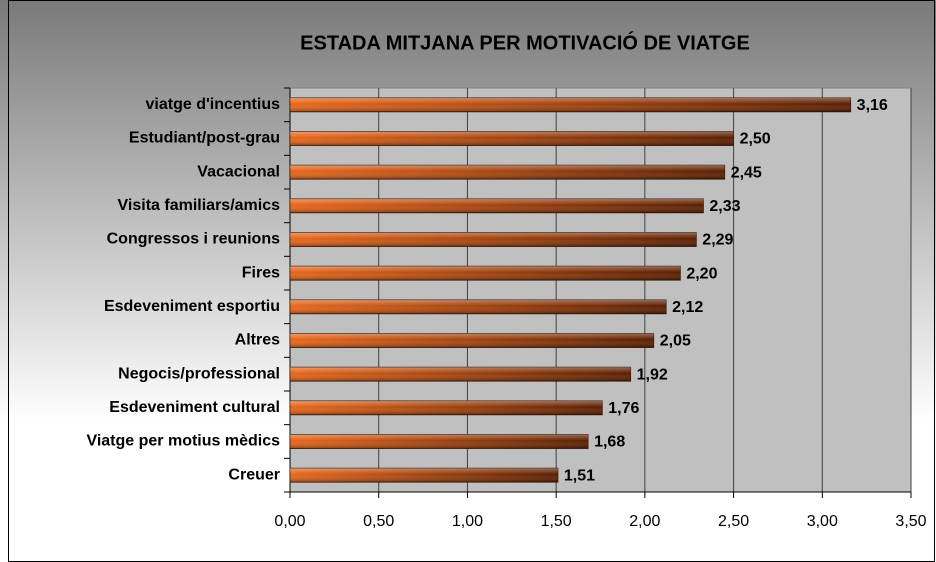 The height and width of the screenshot is (562, 936). Describe the element at coordinates (623, 408) in the screenshot. I see `value-label: 1,76` at that location.